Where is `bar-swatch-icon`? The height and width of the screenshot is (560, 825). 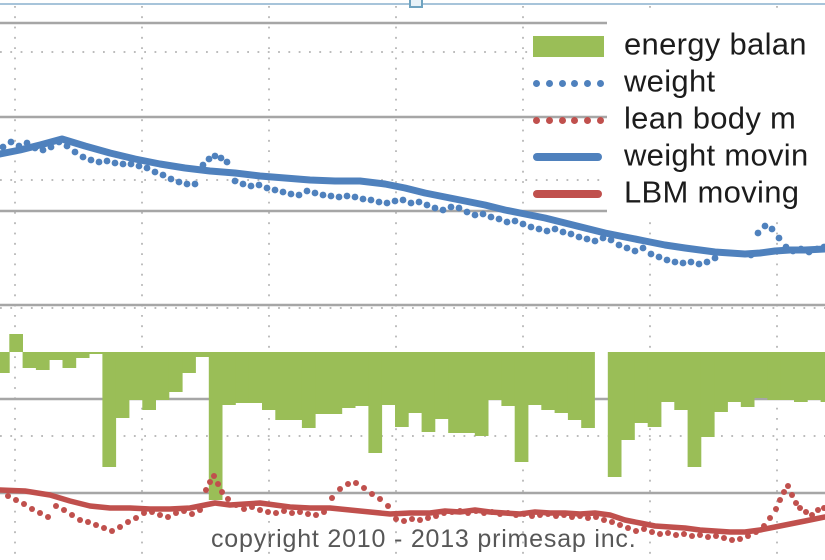 bar-swatch-icon is located at coordinates (568, 46).